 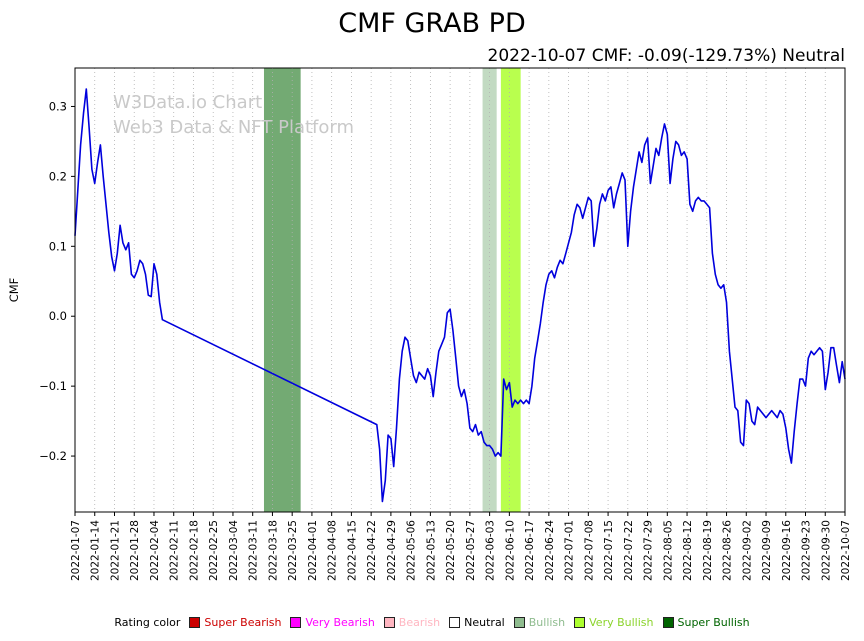 What do you see at coordinates (53, 456) in the screenshot?
I see `y-tick-label: −0.2` at bounding box center [53, 456].